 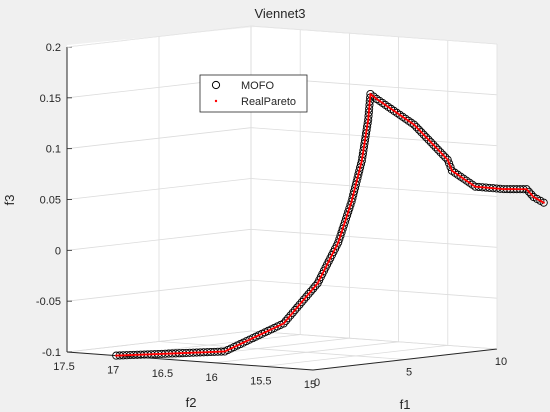 I want to click on x-tick-label: 5, so click(x=409, y=373).